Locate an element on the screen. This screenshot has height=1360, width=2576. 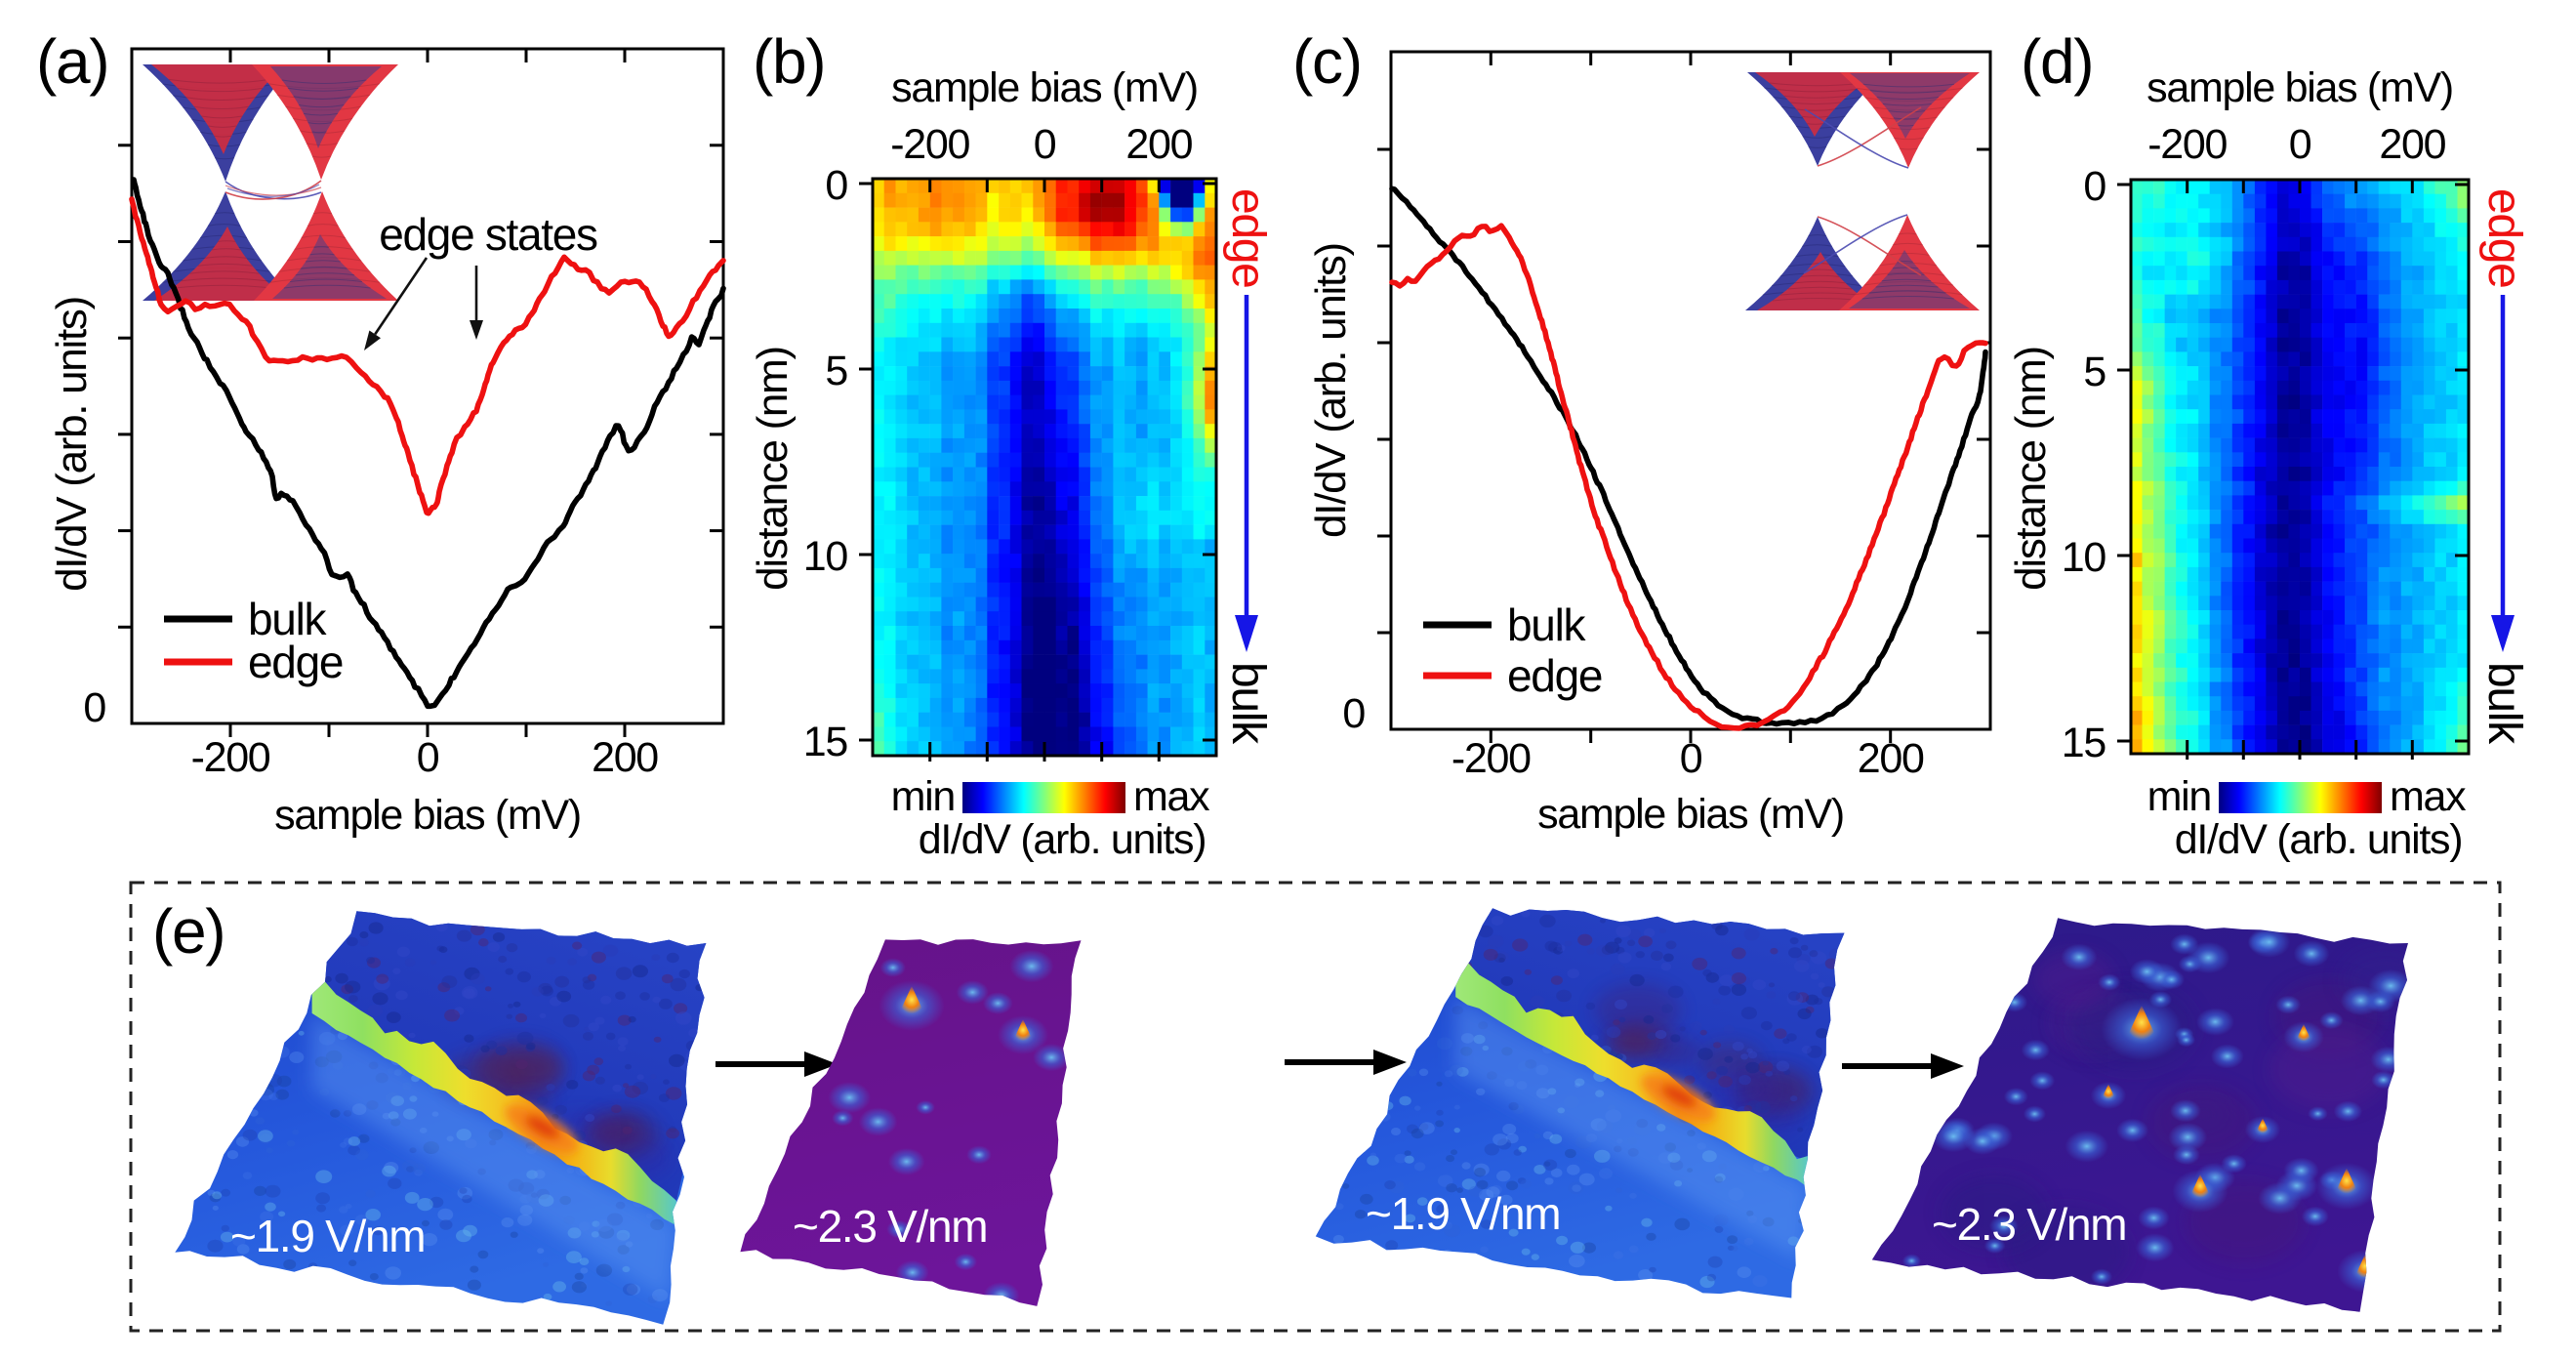
svg-text: edge states is located at coordinates (488, 234).